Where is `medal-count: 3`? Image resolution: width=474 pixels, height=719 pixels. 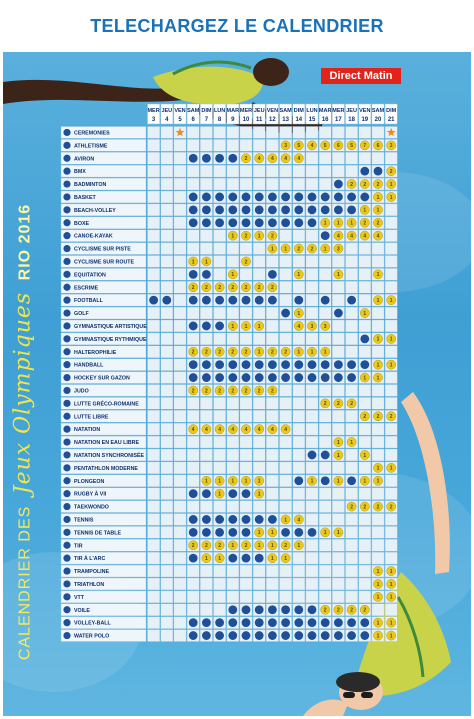 medal-count: 3 is located at coordinates (325, 327).